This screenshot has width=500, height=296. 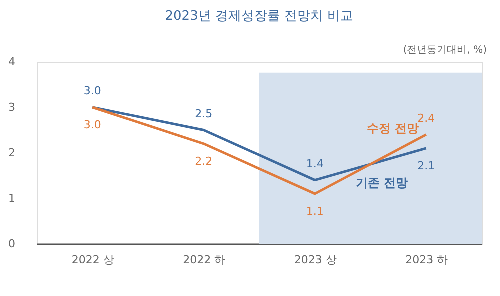 I want to click on y-tick-label: 0, so click(x=12, y=244).